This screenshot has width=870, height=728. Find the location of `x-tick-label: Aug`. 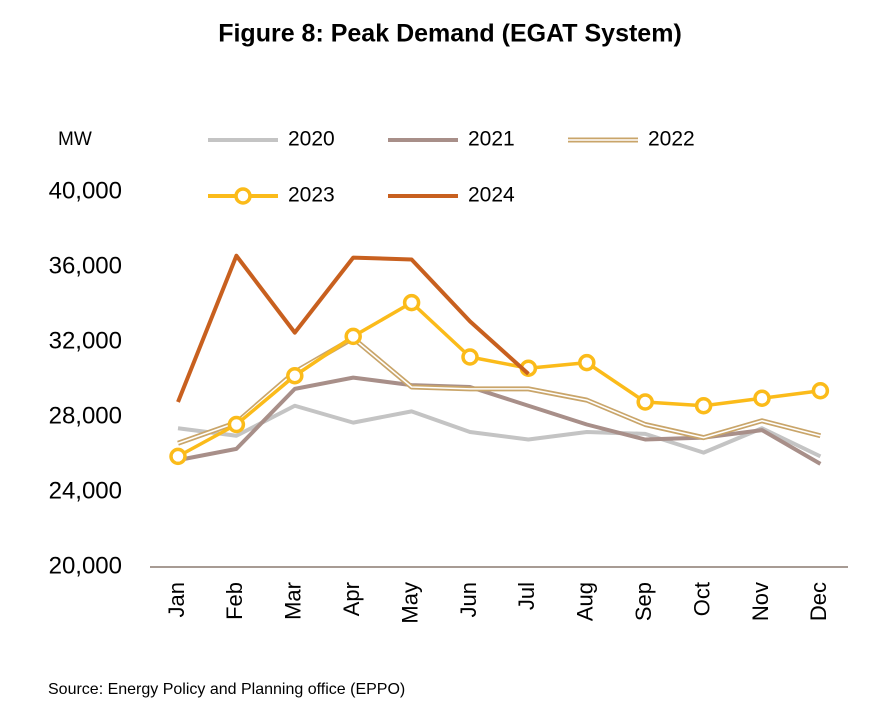

x-tick-label: Aug is located at coordinates (585, 601).